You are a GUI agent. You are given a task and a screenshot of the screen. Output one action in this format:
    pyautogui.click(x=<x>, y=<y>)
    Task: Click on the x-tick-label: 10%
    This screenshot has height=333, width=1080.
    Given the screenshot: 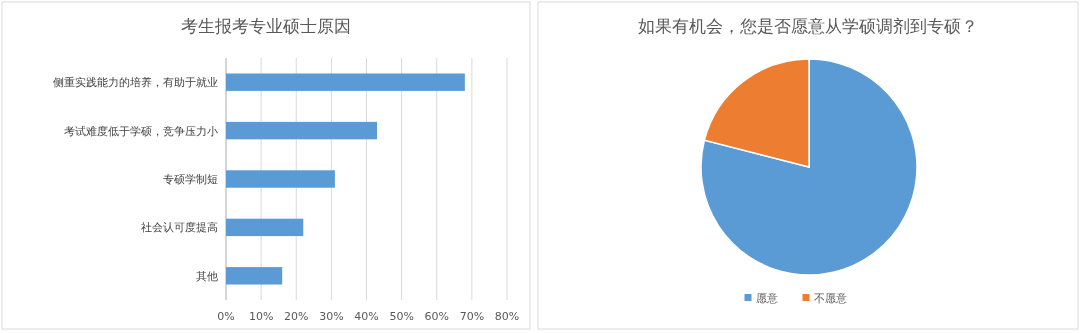 What is the action you would take?
    pyautogui.click(x=261, y=316)
    